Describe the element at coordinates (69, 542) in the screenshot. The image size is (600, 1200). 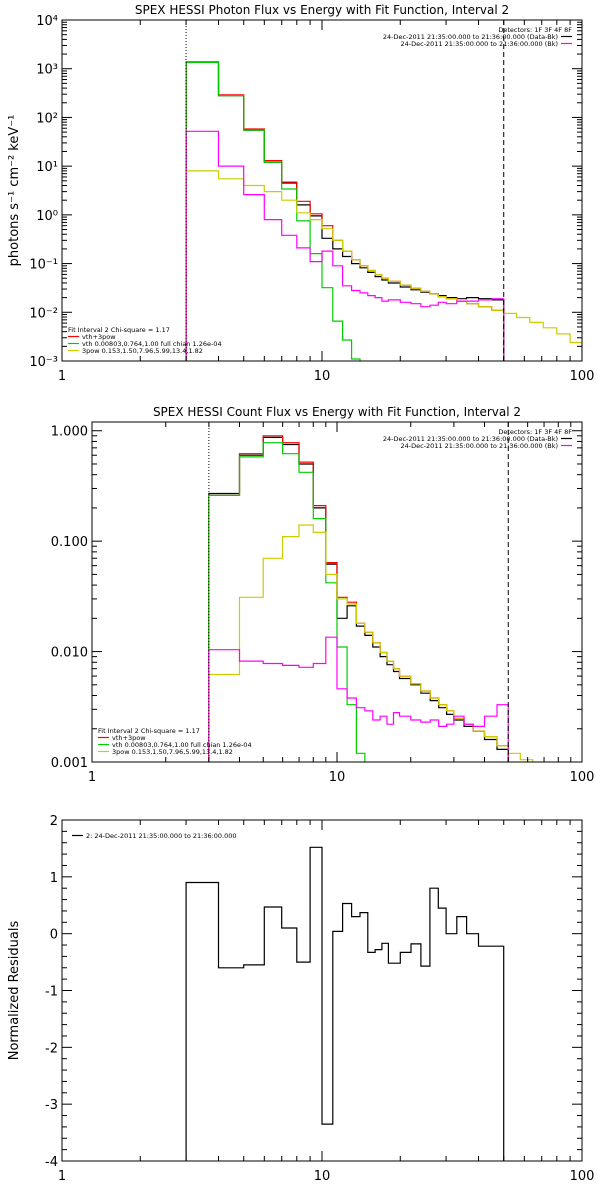
I see `y-tick-label: 0.100` at that location.